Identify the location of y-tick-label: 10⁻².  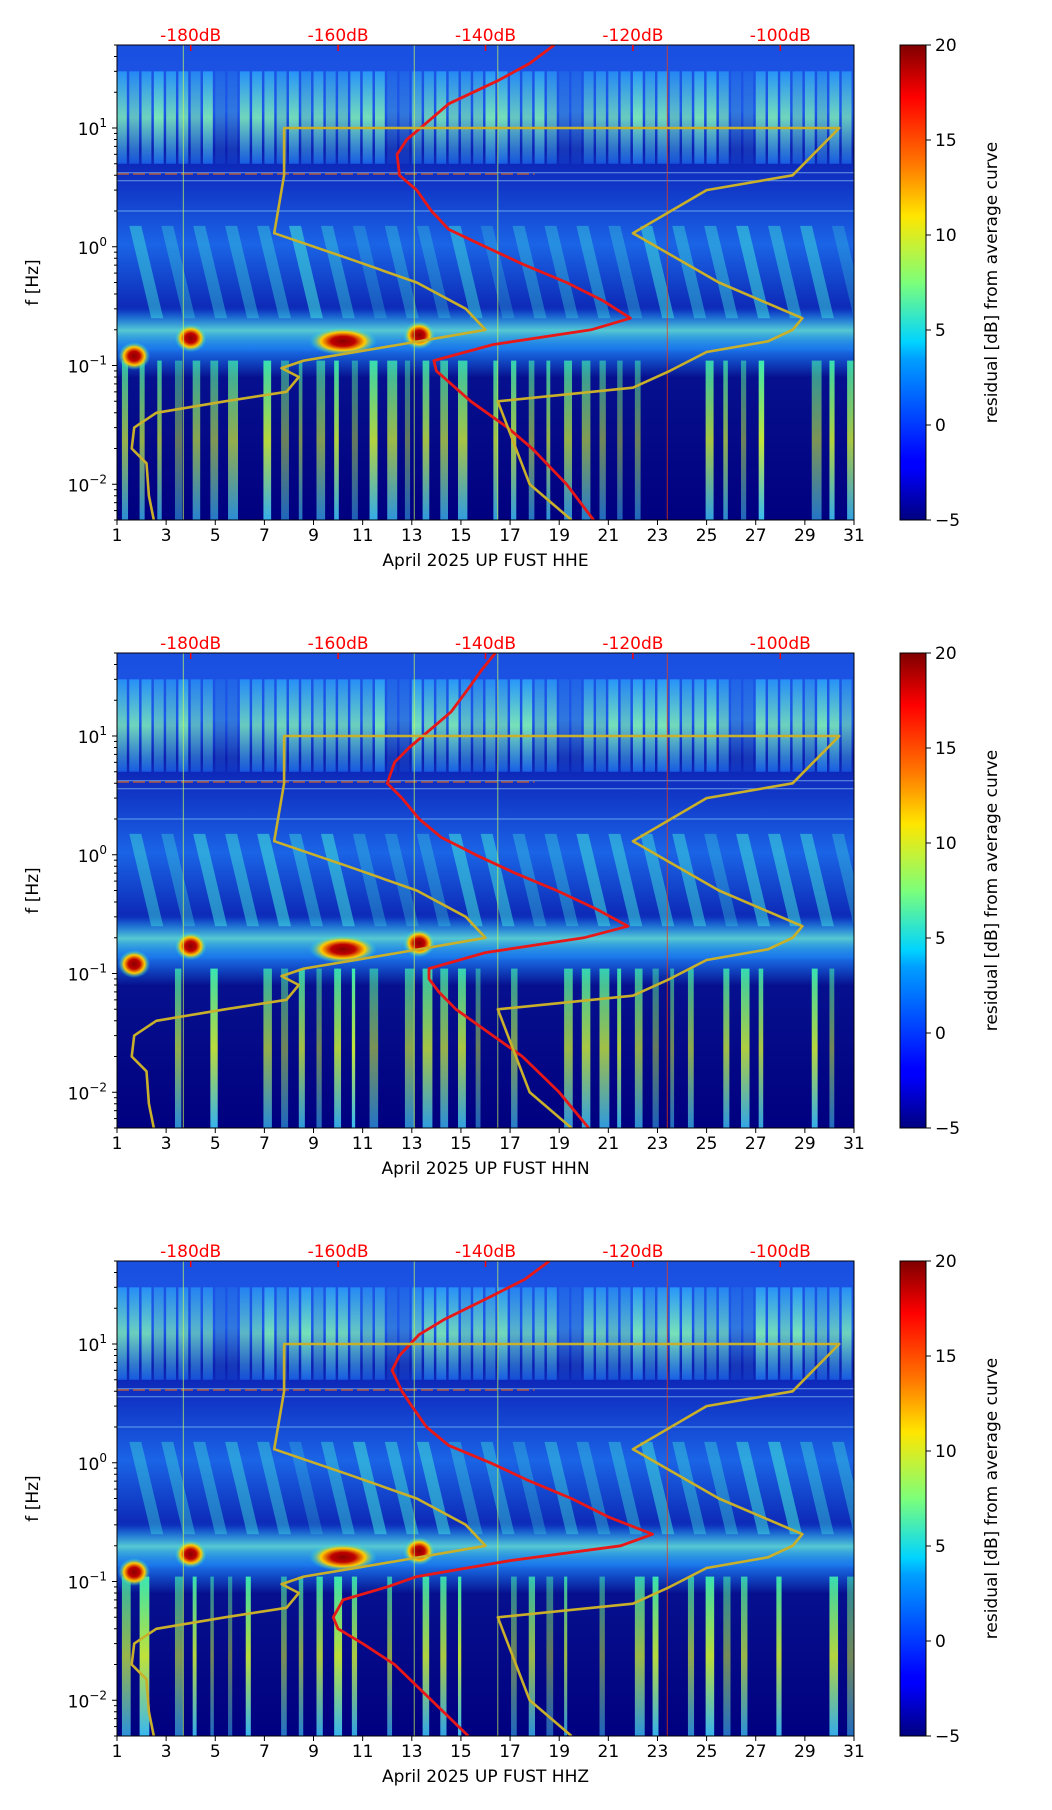
(87, 484).